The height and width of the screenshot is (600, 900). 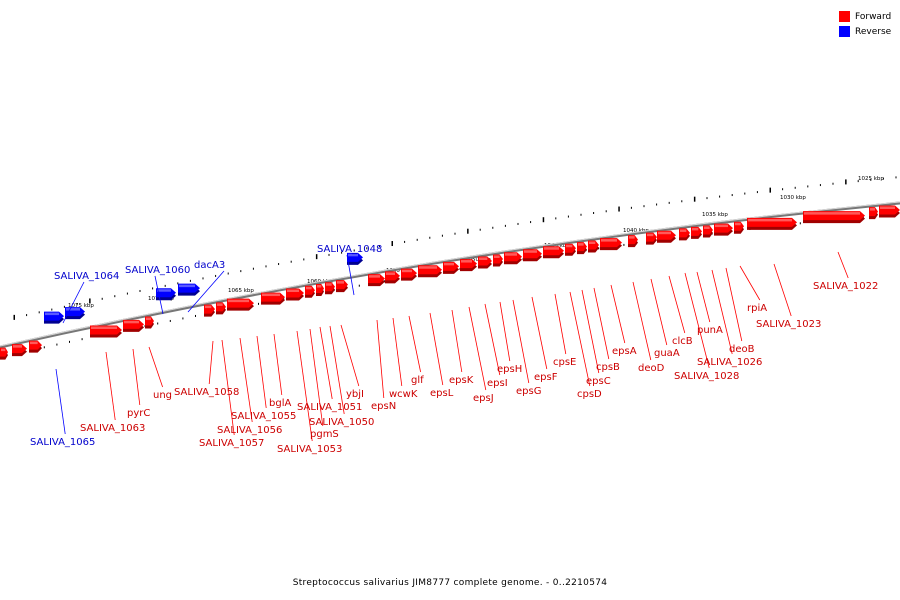 I want to click on gene-label: SALIVA_1057, so click(x=231, y=443).